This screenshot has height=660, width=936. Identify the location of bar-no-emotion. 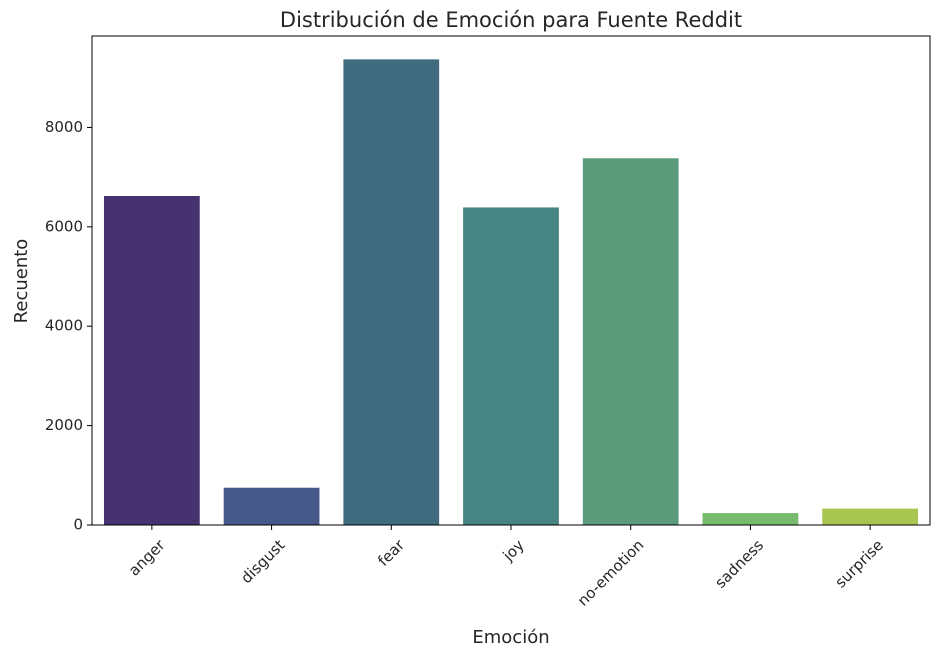
(631, 341).